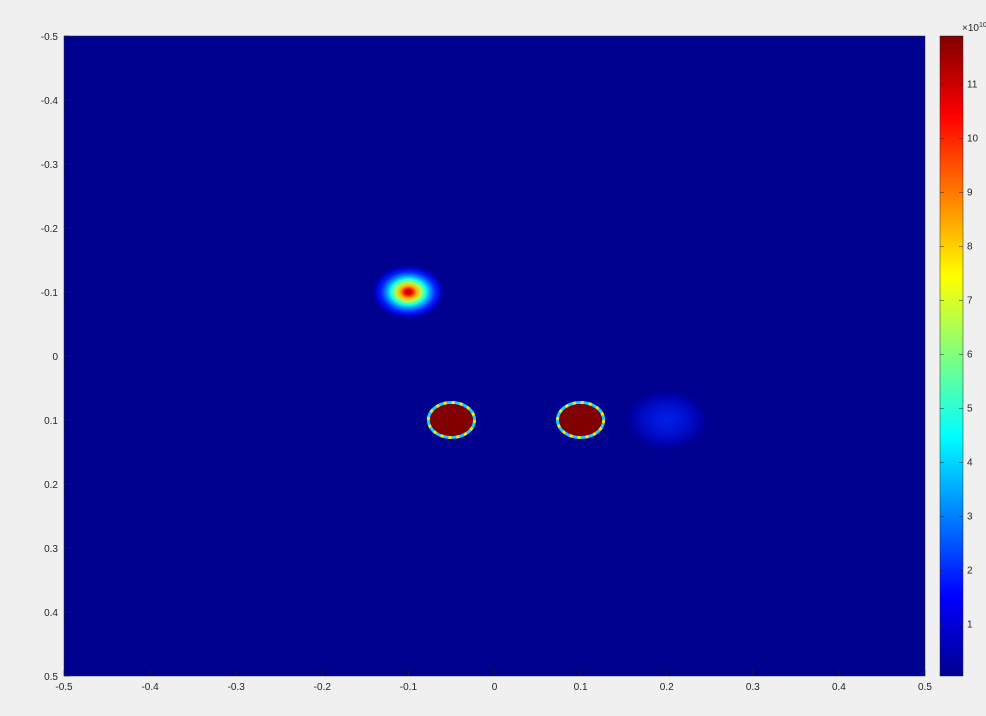 This screenshot has height=716, width=986. I want to click on colorbar-tick-label: 5, so click(970, 409).